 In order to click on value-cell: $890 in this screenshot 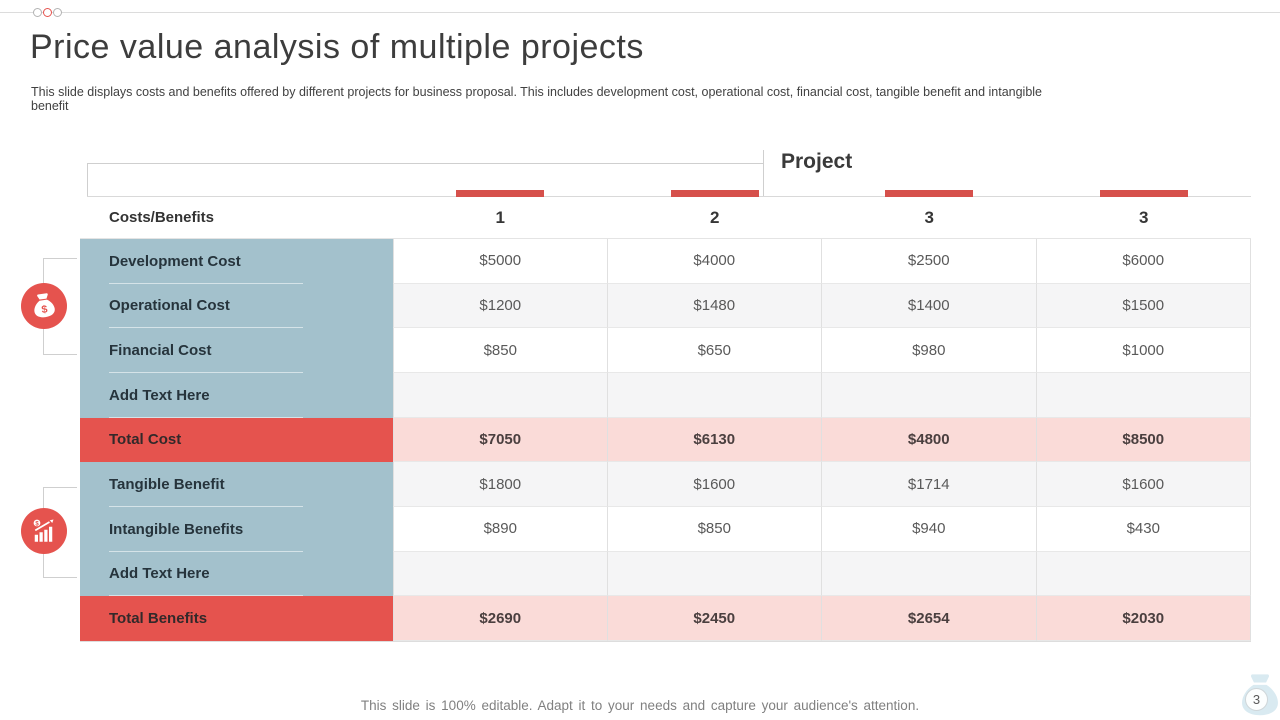, I will do `click(500, 529)`.